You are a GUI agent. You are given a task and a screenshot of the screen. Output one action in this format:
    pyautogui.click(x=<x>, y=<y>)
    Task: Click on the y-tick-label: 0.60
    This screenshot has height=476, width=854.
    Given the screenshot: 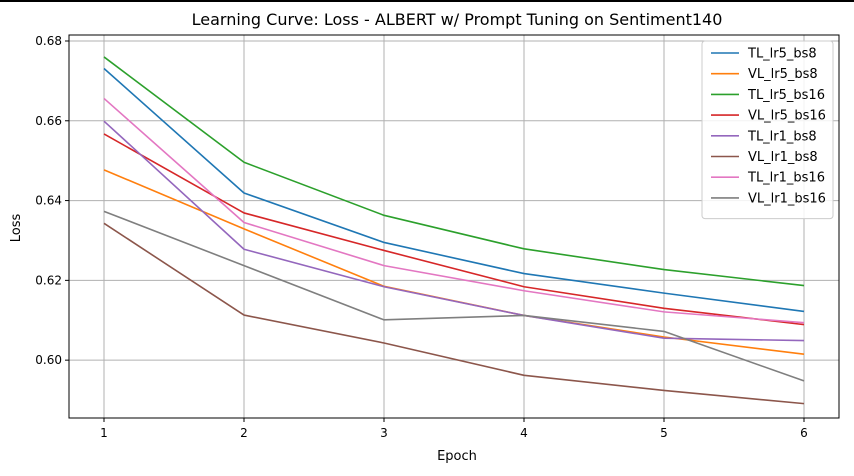 What is the action you would take?
    pyautogui.click(x=48, y=360)
    